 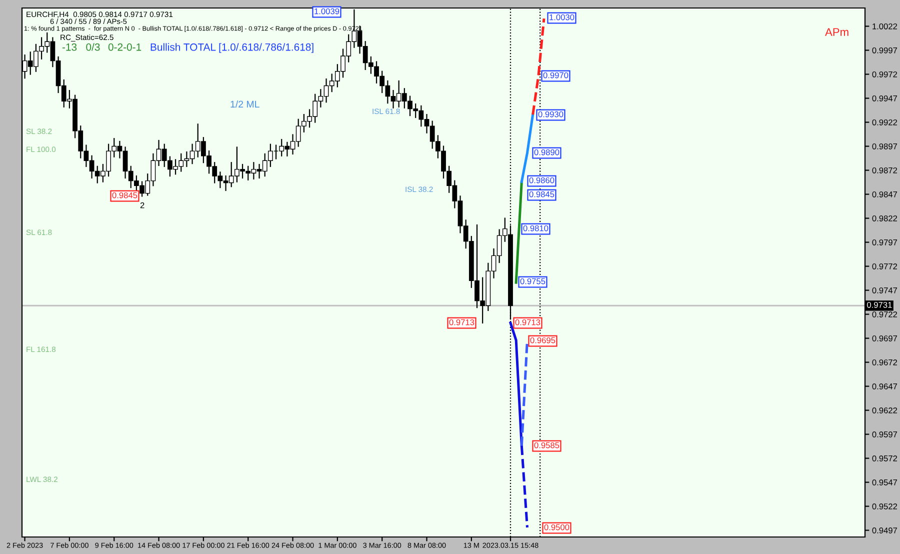 What do you see at coordinates (543, 340) in the screenshot?
I see `annotation: 0.9695` at bounding box center [543, 340].